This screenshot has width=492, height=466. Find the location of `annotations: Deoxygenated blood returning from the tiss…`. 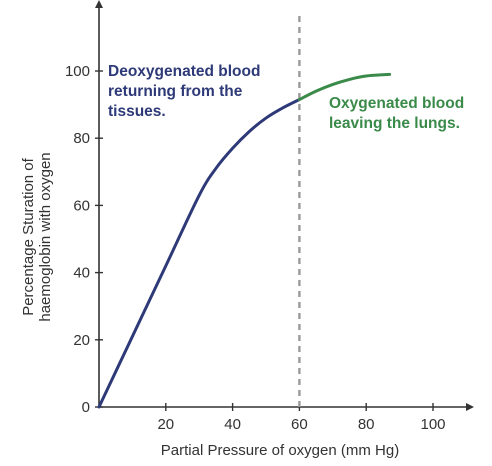

annotations: Deoxygenated blood returning from the tiss… is located at coordinates (286, 97).